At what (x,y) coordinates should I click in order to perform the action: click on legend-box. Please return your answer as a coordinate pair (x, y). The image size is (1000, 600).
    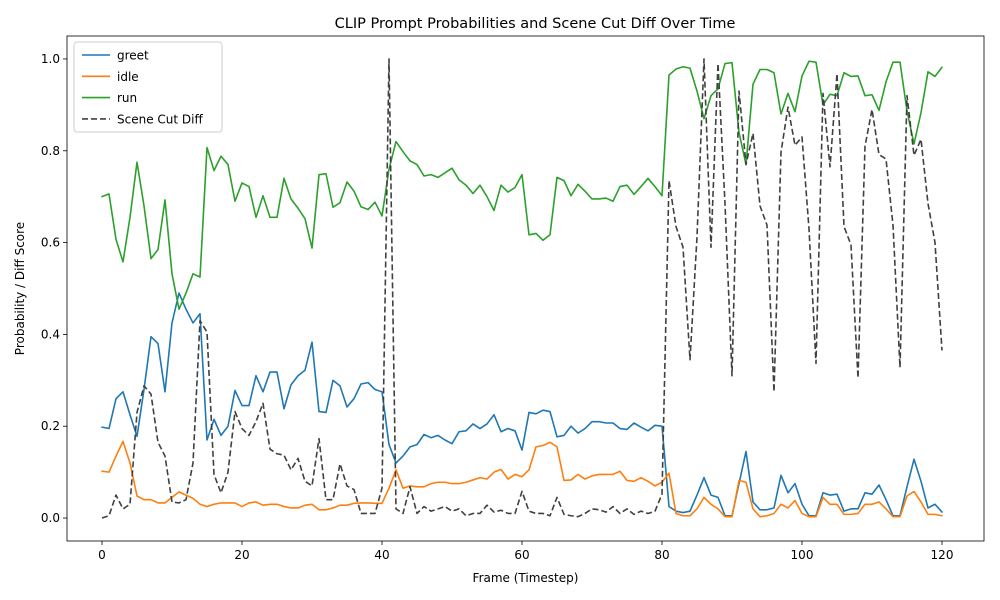
    Looking at the image, I should click on (148, 87).